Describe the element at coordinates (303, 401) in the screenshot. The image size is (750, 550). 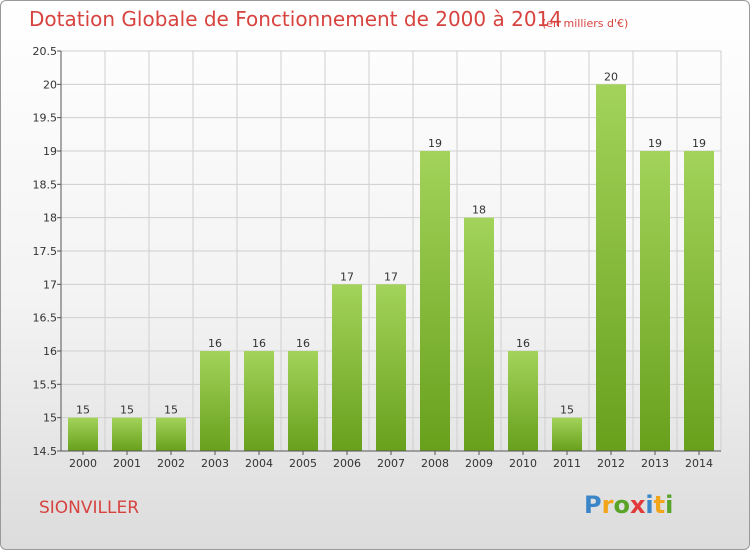
I see `bar-2005` at that location.